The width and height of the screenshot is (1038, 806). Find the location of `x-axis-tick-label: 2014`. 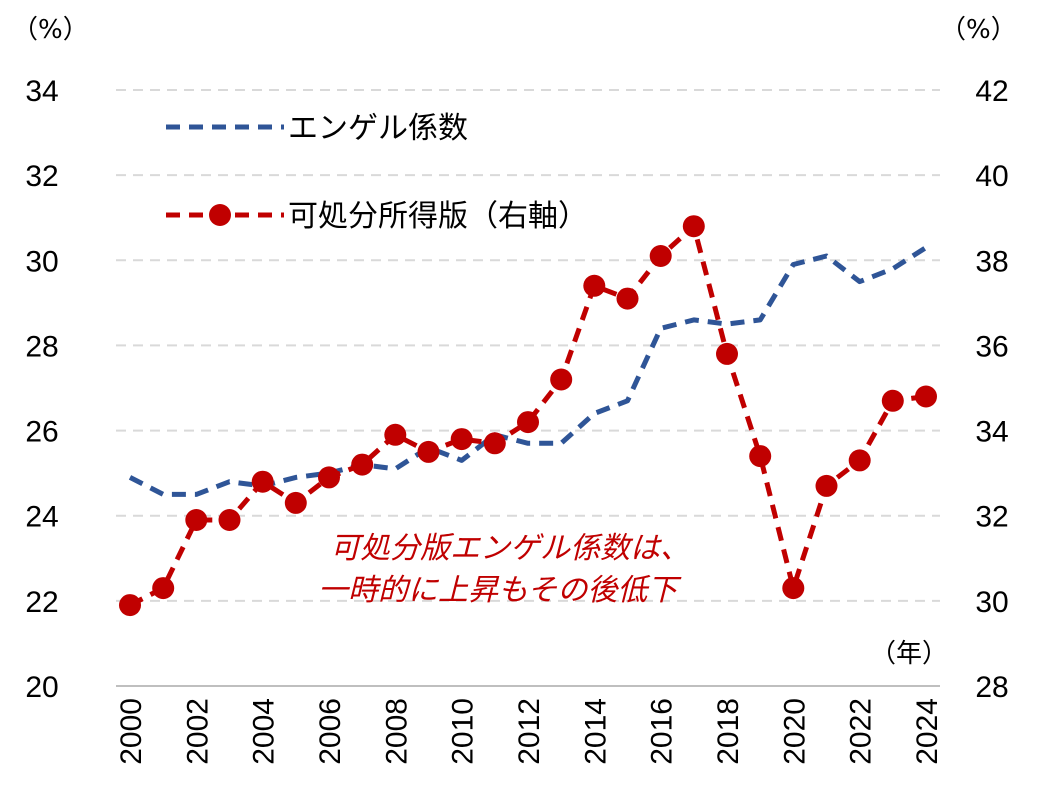

x-axis-tick-label: 2014 is located at coordinates (595, 731).